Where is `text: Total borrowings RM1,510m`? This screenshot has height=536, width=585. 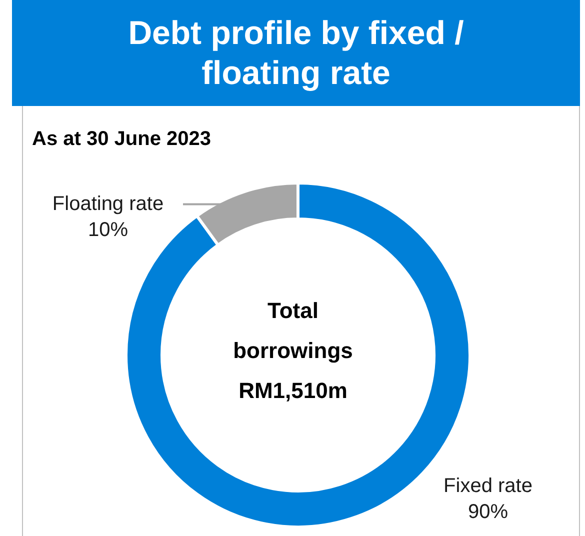
text: Total borrowings RM1,510m is located at coordinates (293, 350).